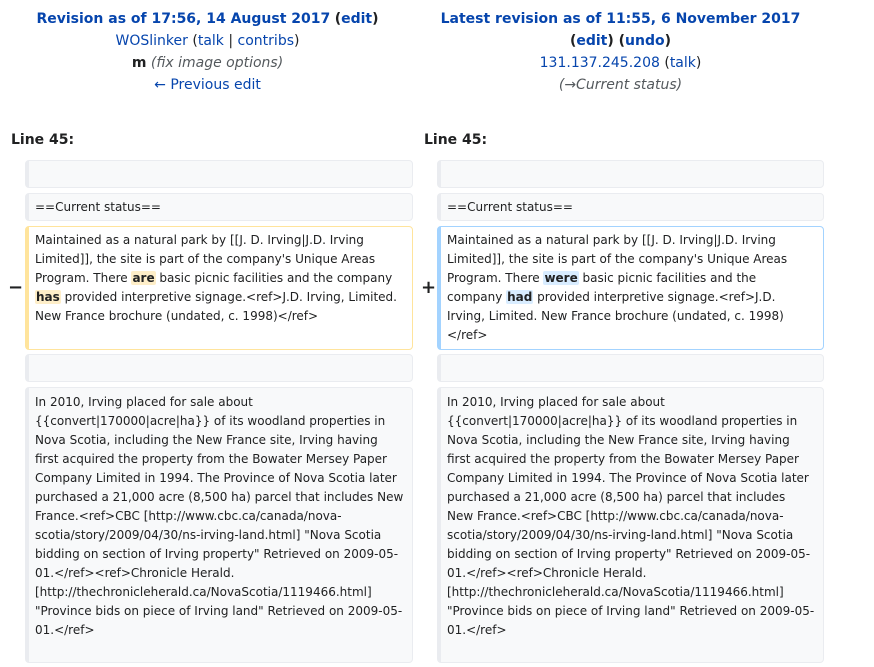  What do you see at coordinates (16, 287) in the screenshot?
I see `deleted-line-marker: −` at bounding box center [16, 287].